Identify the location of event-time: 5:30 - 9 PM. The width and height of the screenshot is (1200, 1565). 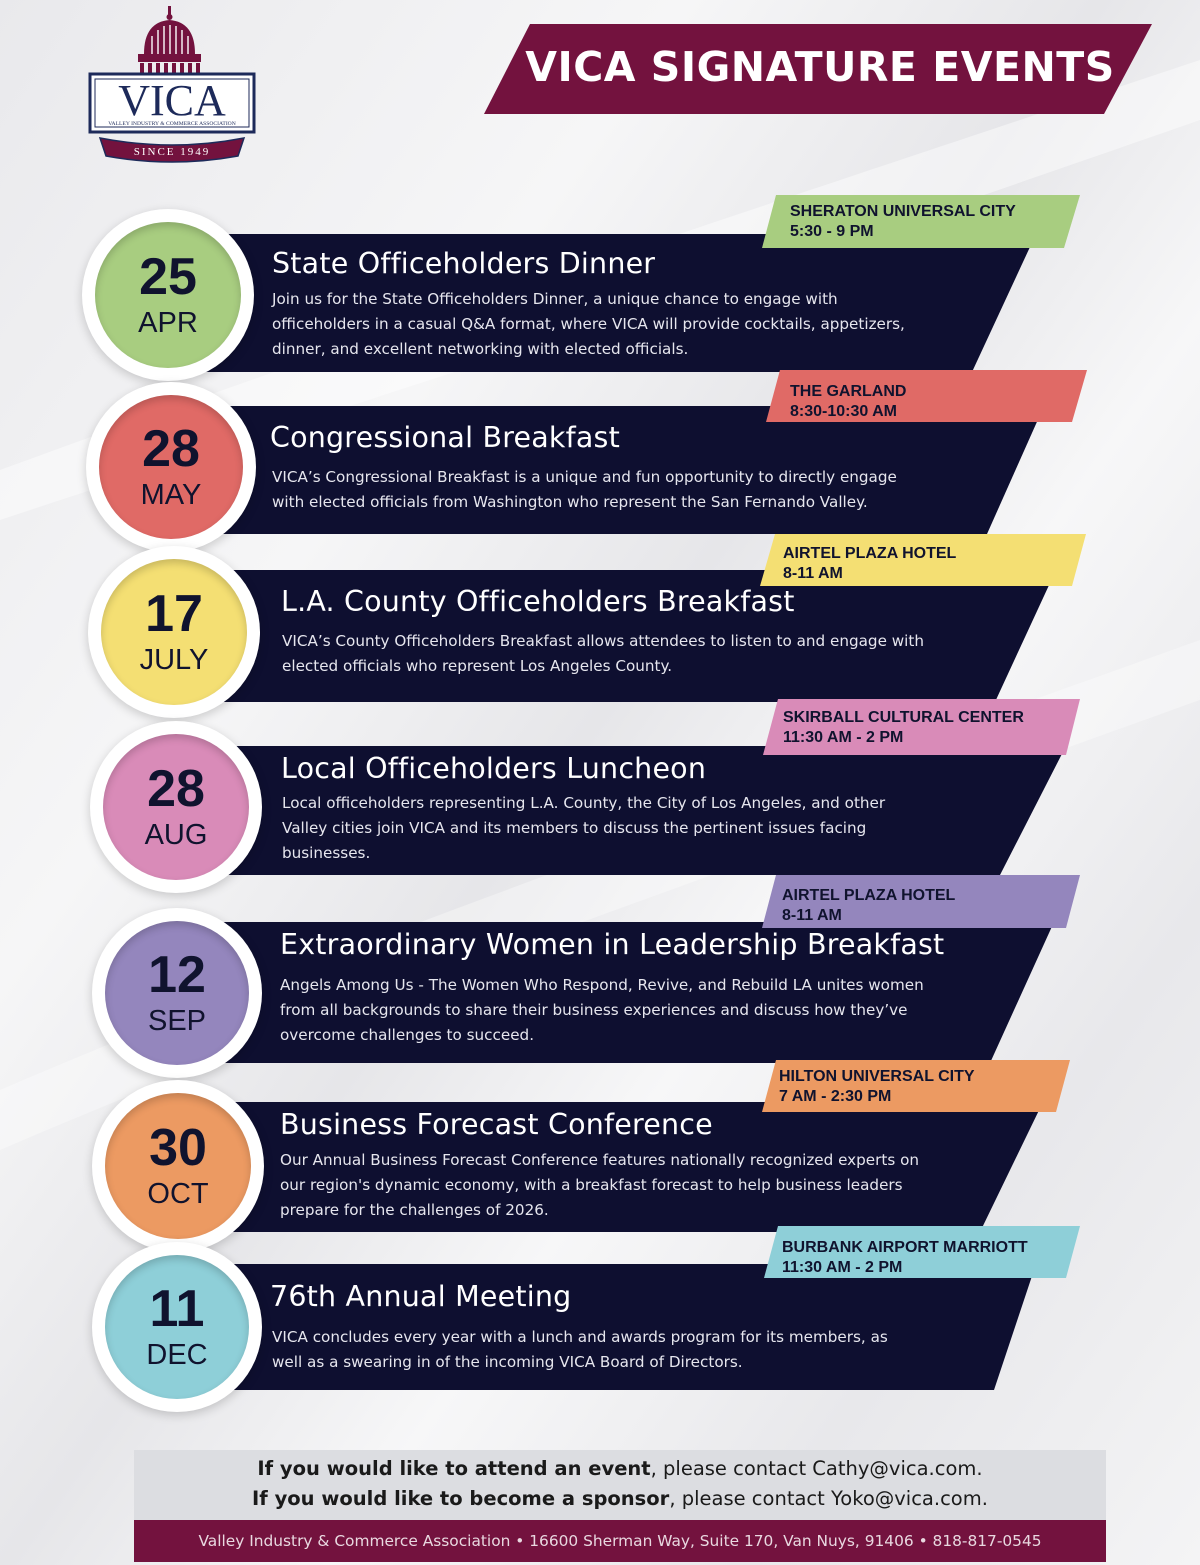
(832, 231).